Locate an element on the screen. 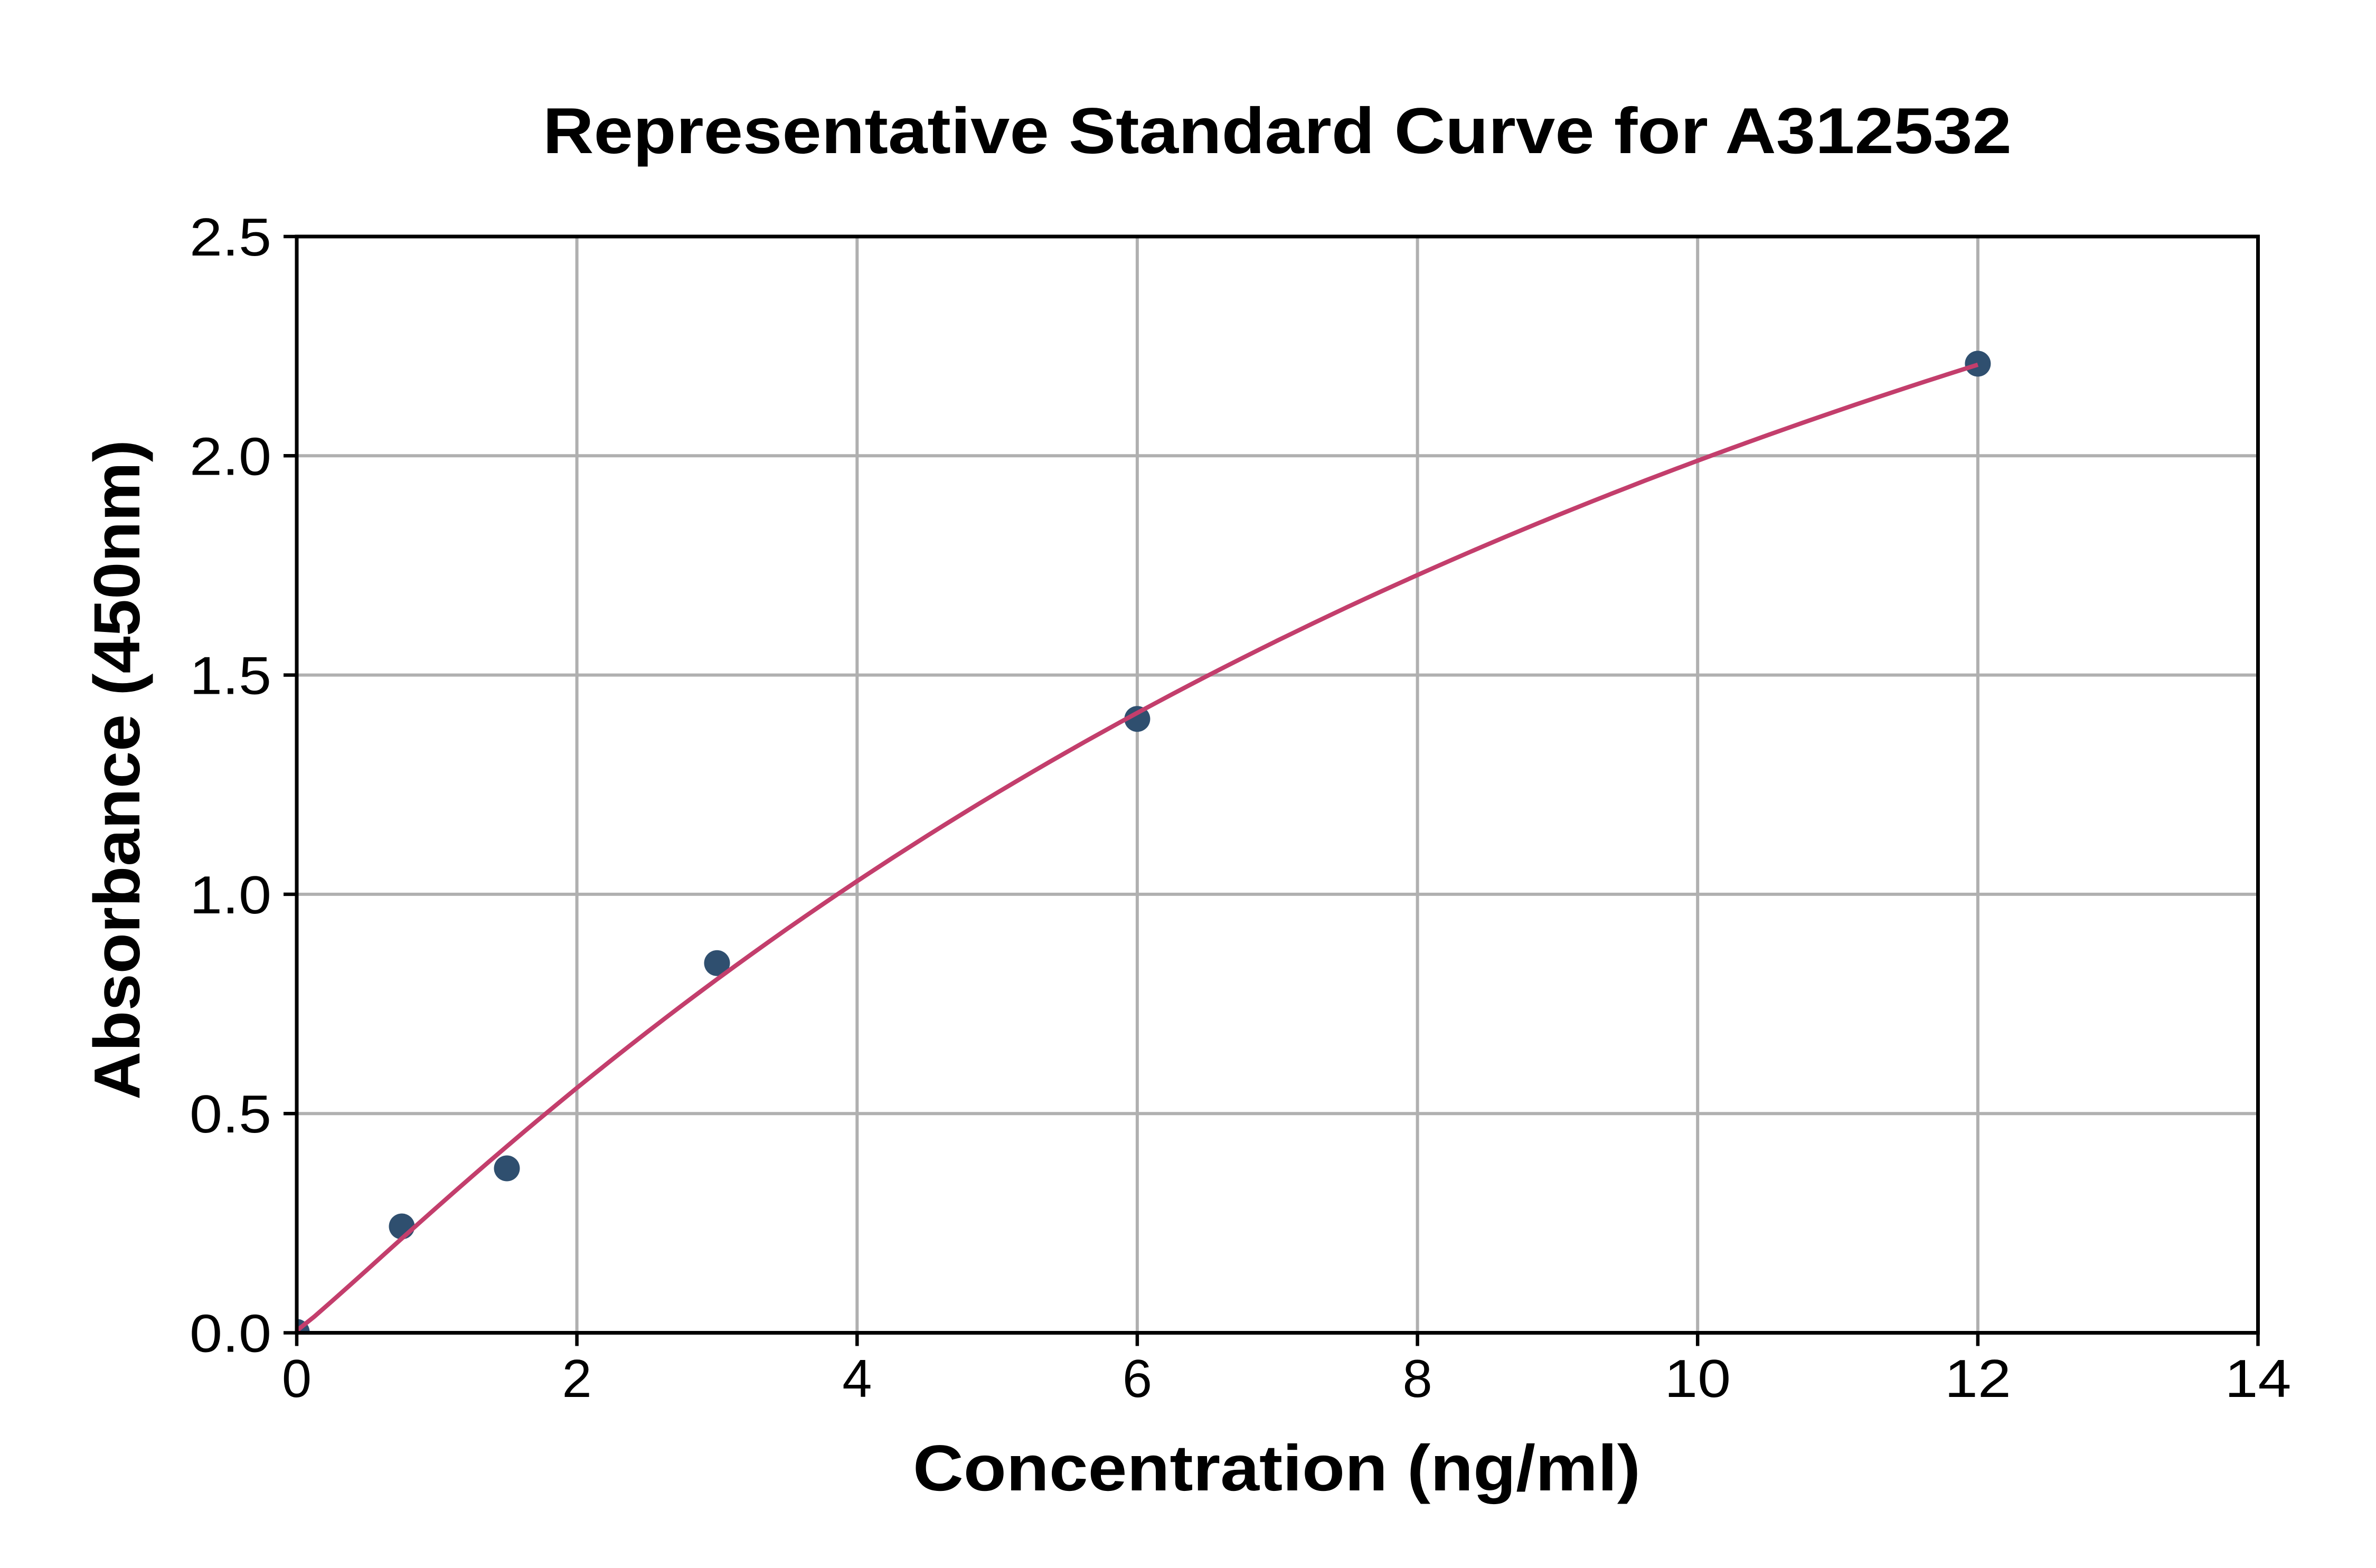  svg-text: 14 is located at coordinates (2258, 1379).